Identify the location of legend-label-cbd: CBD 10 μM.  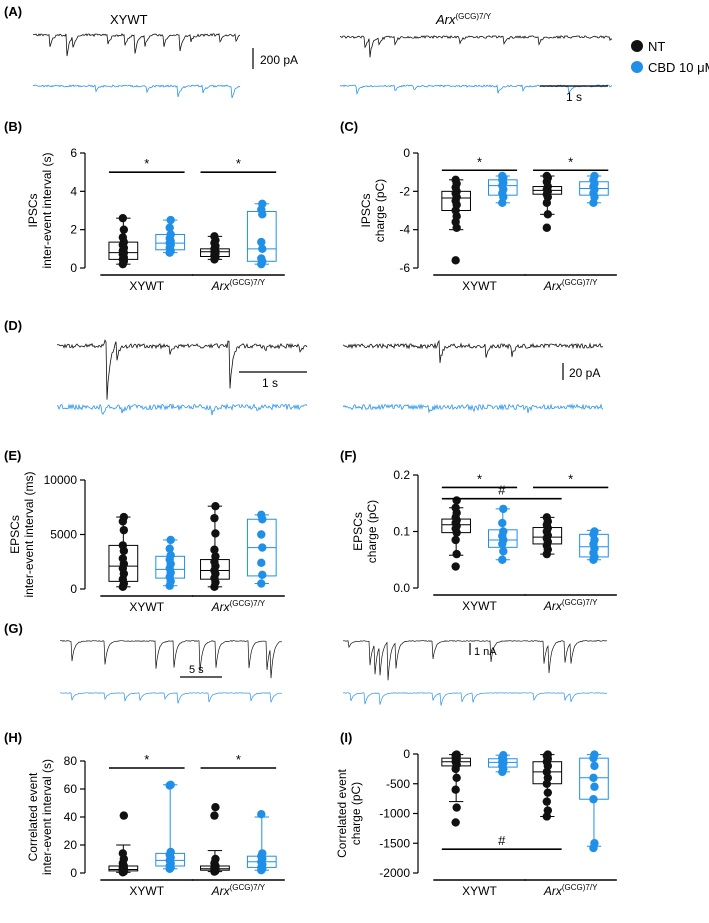
(678, 67).